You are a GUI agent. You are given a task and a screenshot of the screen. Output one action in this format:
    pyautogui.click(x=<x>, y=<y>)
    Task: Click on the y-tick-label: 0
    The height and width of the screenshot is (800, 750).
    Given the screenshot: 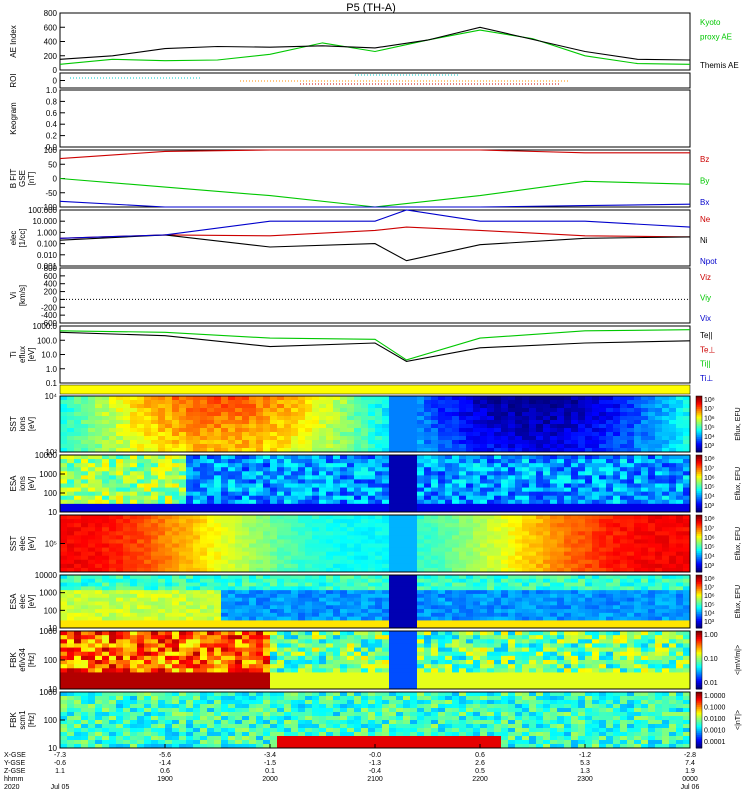 What is the action you would take?
    pyautogui.click(x=55, y=70)
    